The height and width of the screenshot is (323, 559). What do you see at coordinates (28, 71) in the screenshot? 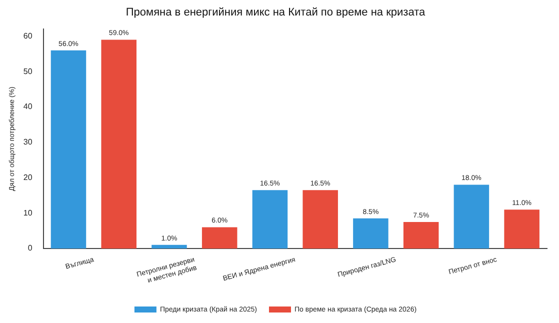
I see `y-tick-label: 50` at bounding box center [28, 71].